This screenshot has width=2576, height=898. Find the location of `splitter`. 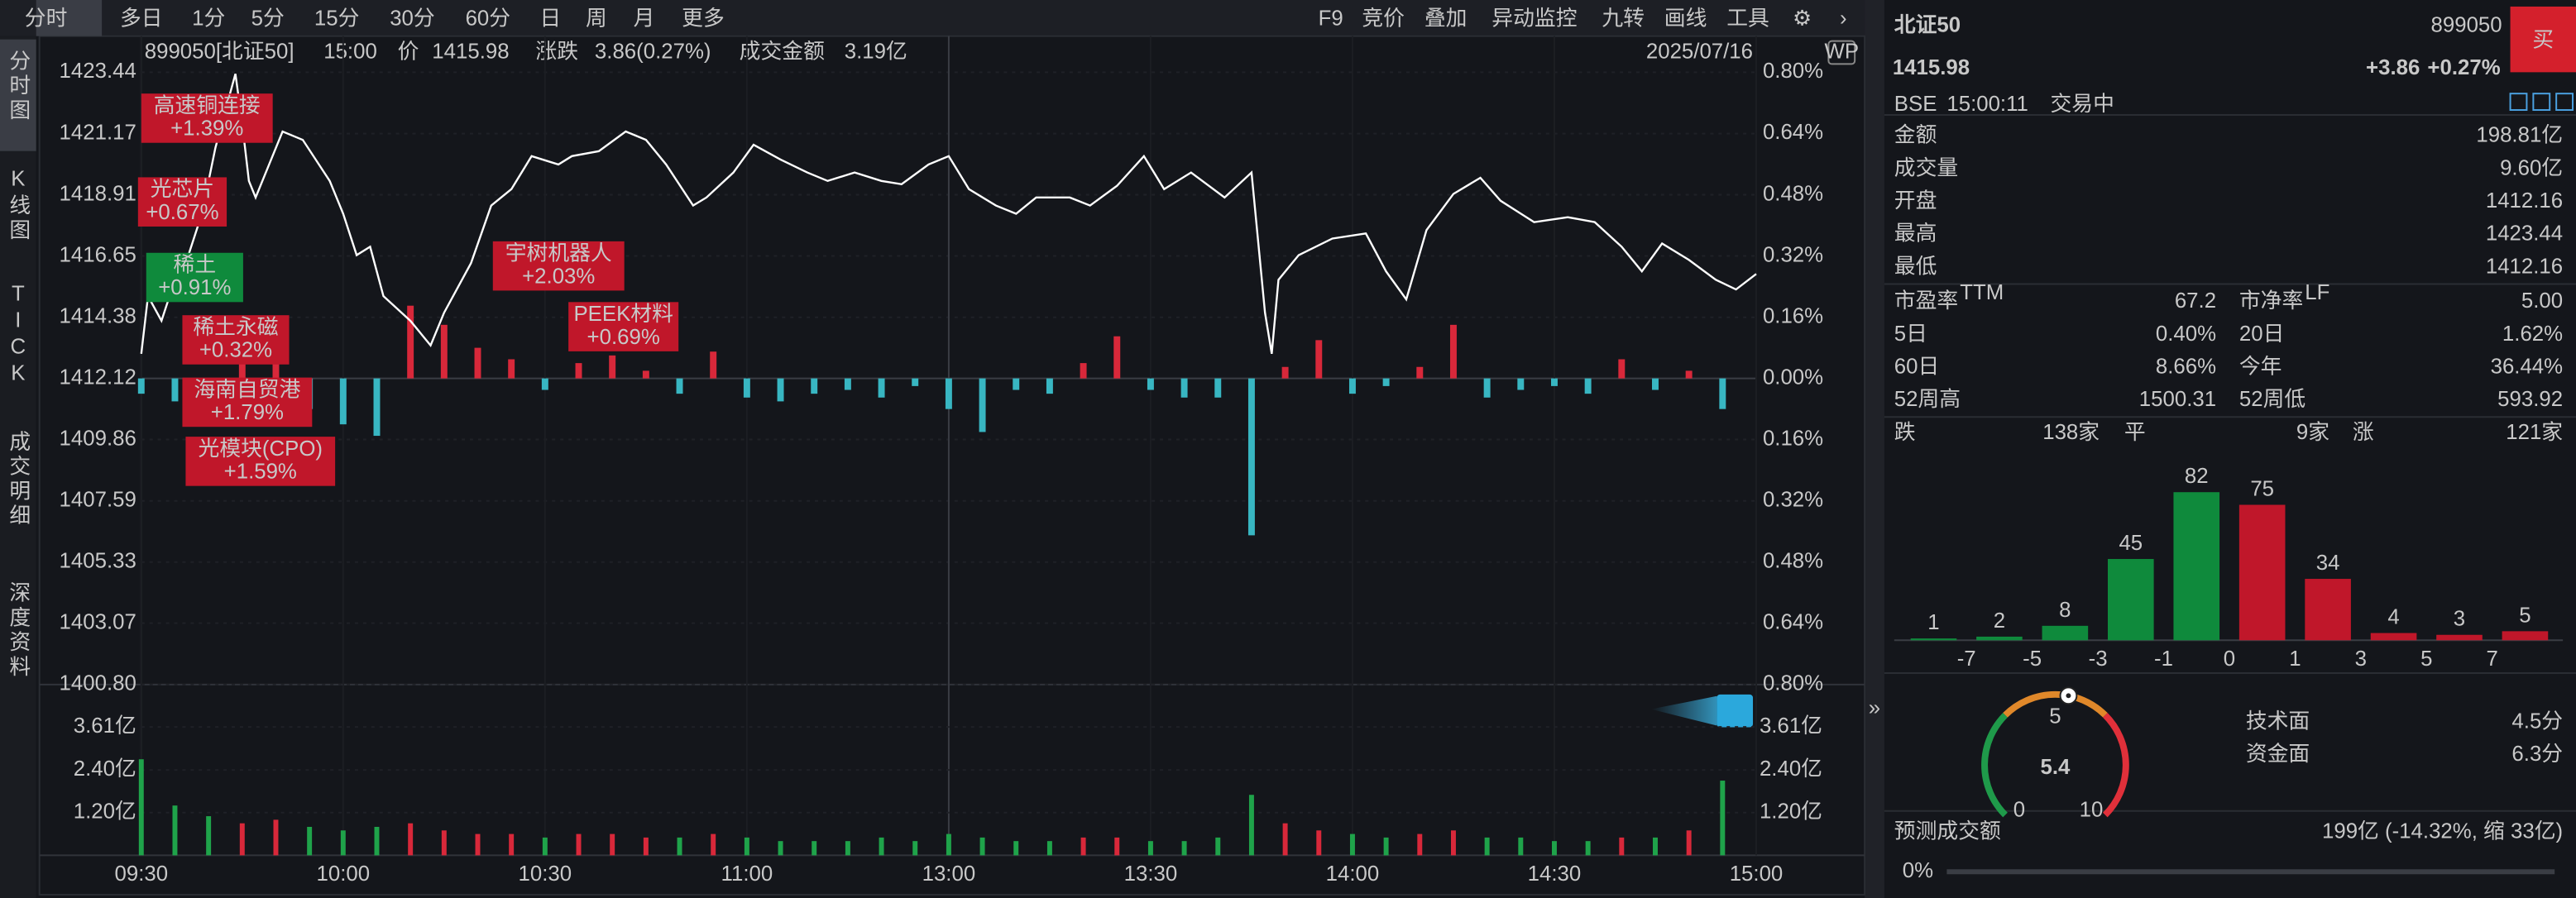

splitter is located at coordinates (1875, 449).